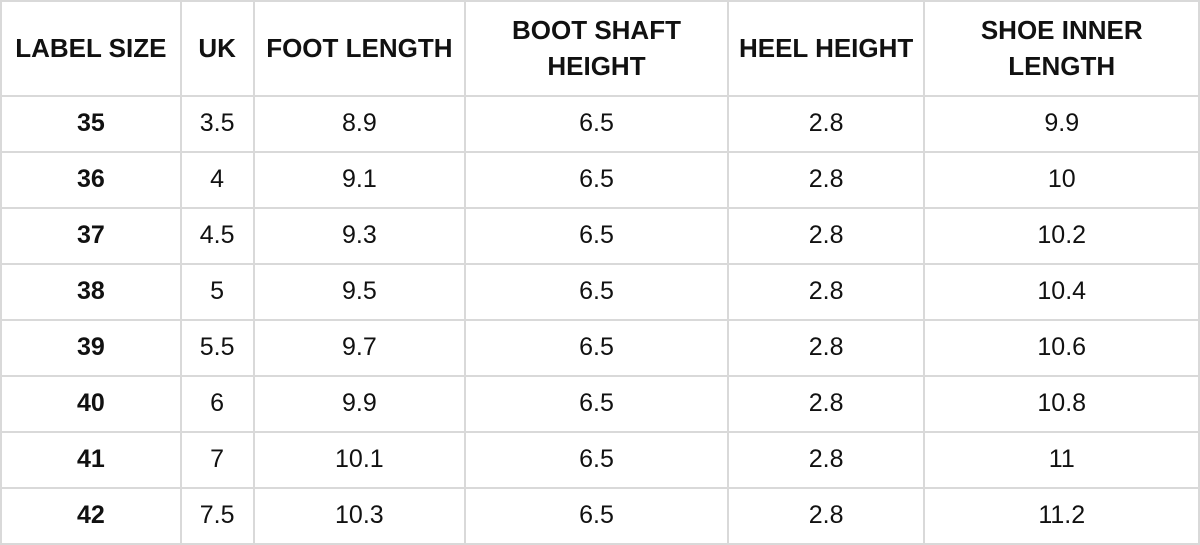 The height and width of the screenshot is (545, 1200). Describe the element at coordinates (1061, 180) in the screenshot. I see `table-cell: 10` at that location.